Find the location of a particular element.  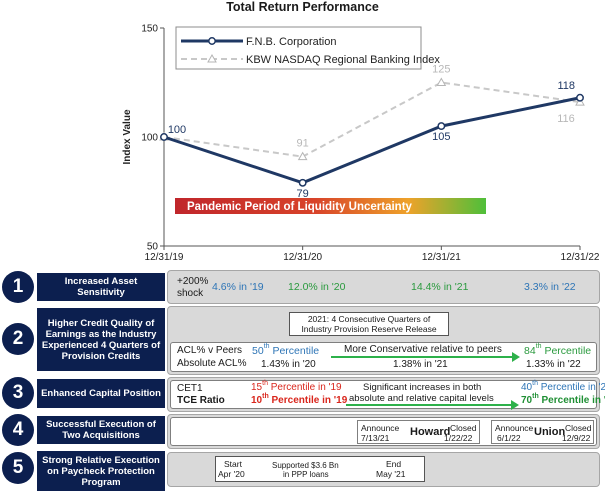

capital-arrow-line is located at coordinates (428, 405).